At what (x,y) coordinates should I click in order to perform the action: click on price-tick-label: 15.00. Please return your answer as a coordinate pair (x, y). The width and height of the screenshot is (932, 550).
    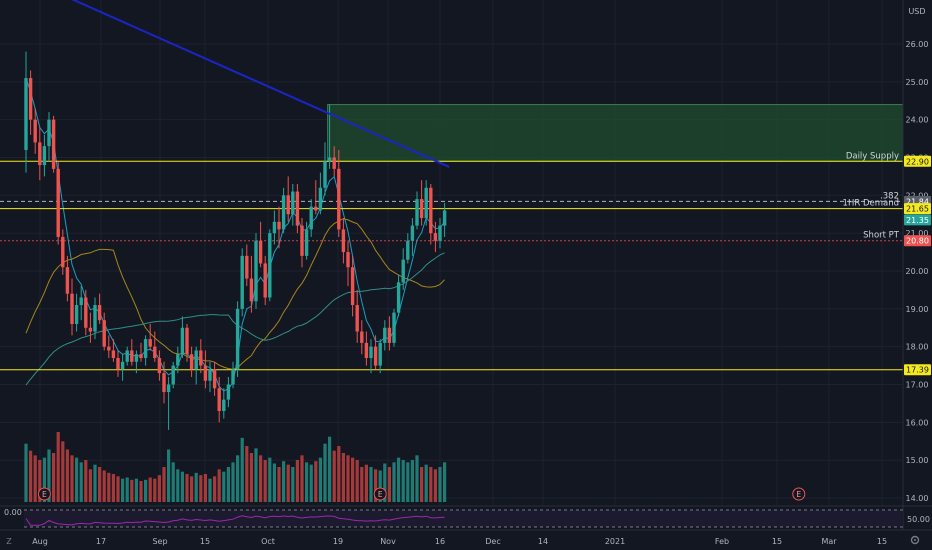
    Looking at the image, I should click on (917, 460).